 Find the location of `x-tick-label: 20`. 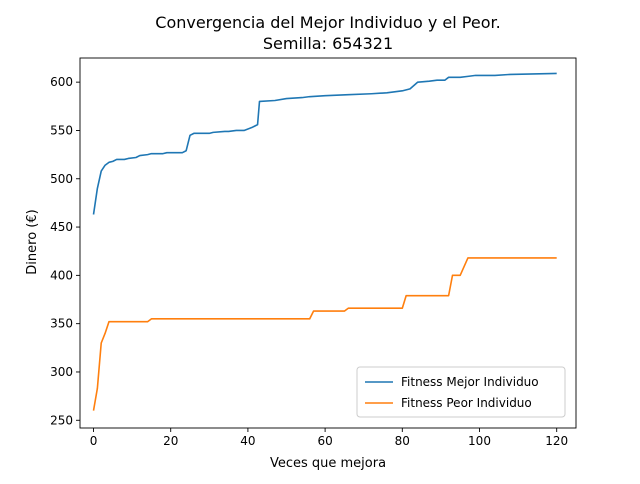

x-tick-label: 20 is located at coordinates (170, 441).